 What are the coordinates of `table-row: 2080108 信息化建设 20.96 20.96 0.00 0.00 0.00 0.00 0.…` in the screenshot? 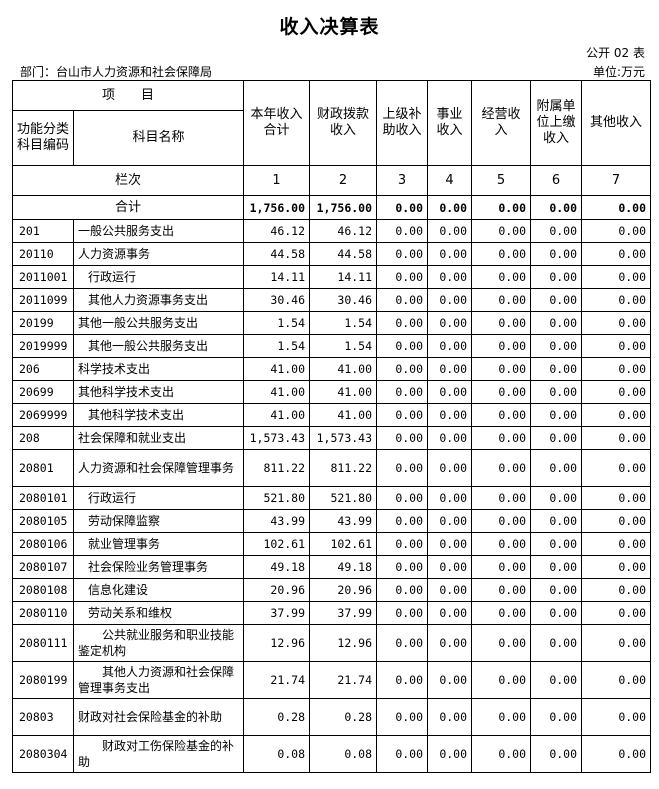 It's located at (332, 590).